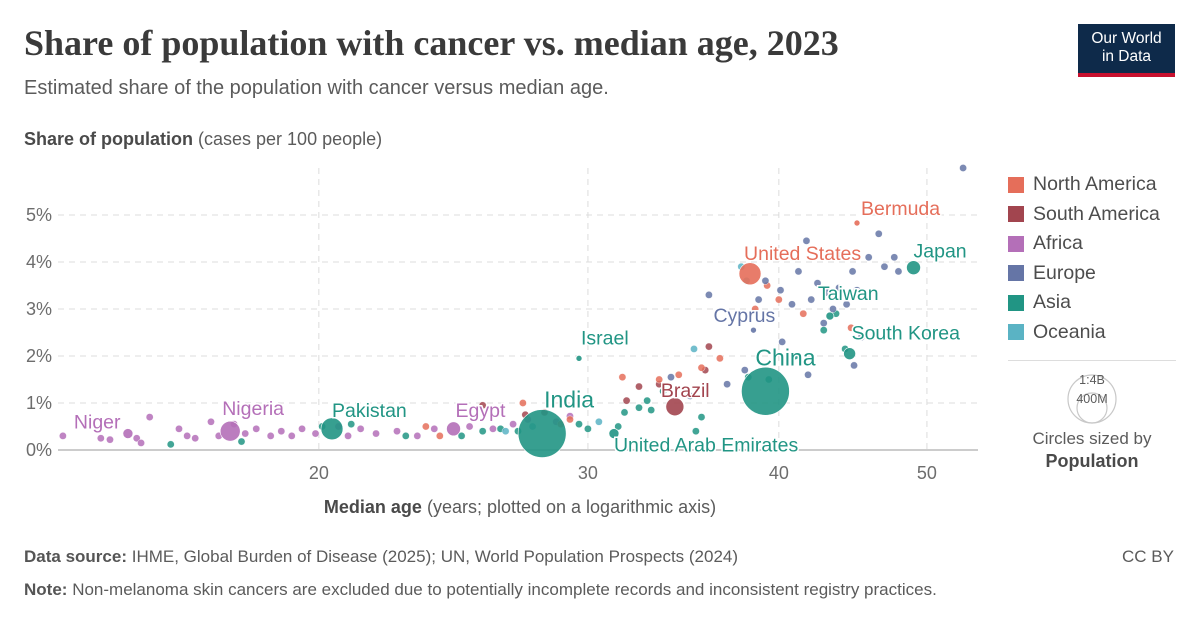  I want to click on data-point-united-arab-emirates, so click(614, 433).